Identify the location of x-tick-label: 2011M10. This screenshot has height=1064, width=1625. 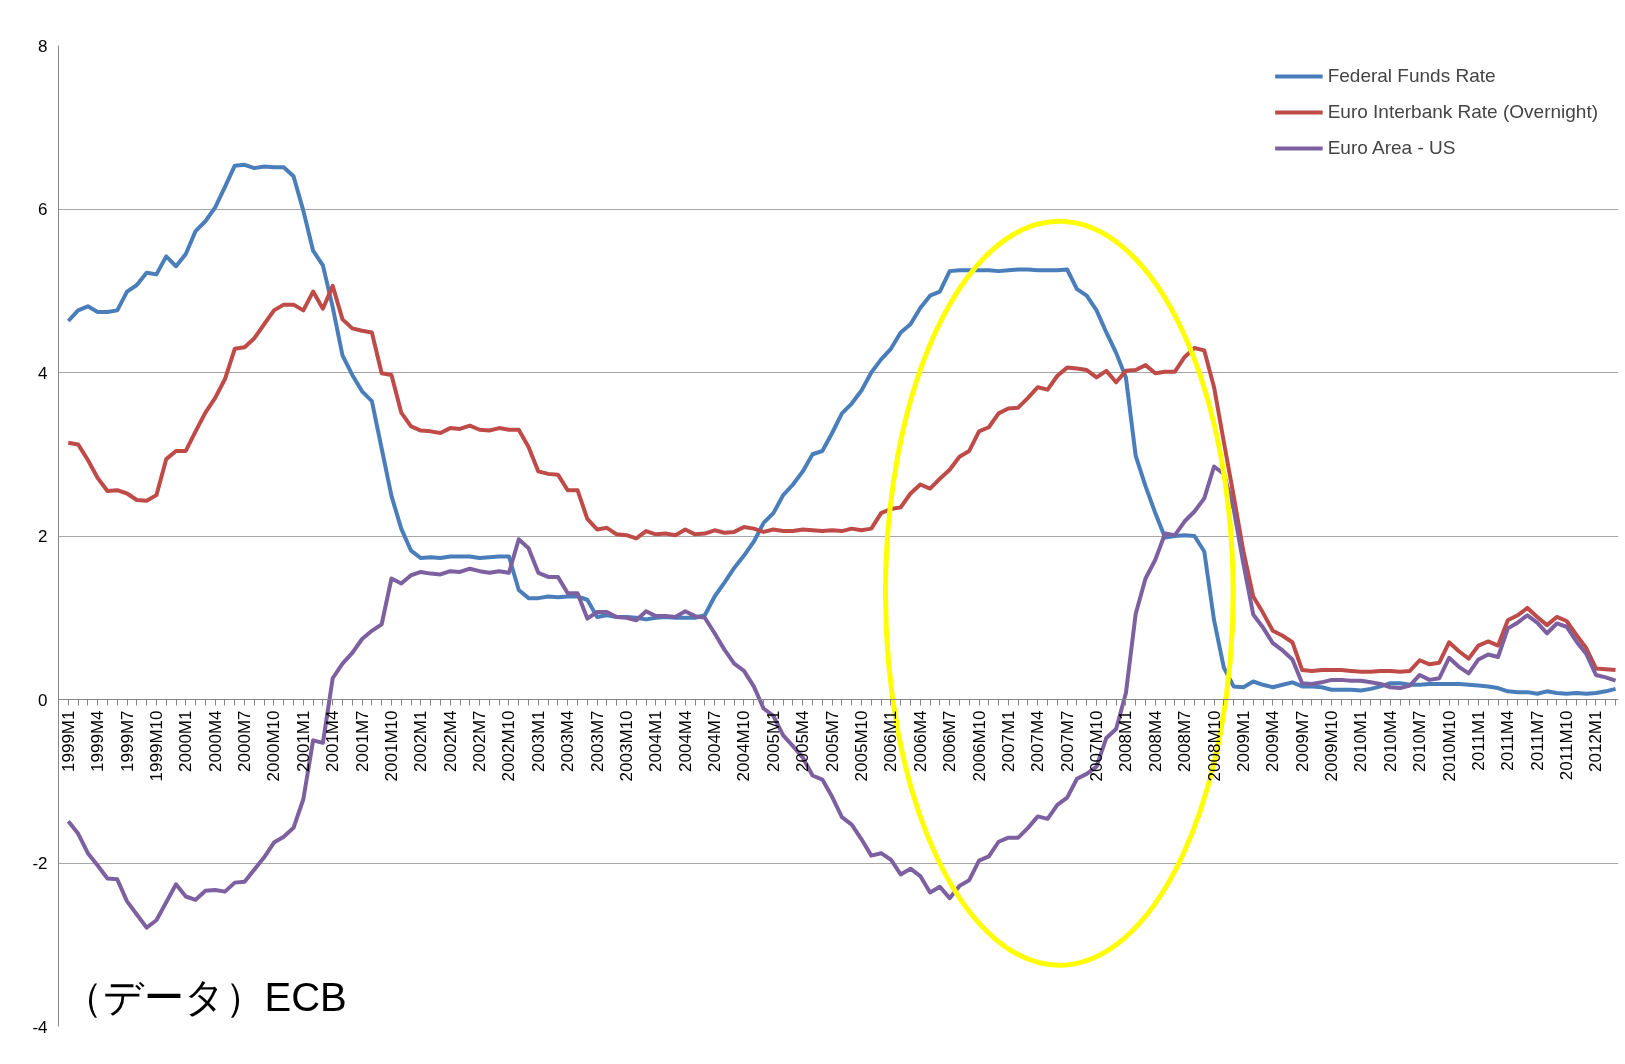
(1567, 745).